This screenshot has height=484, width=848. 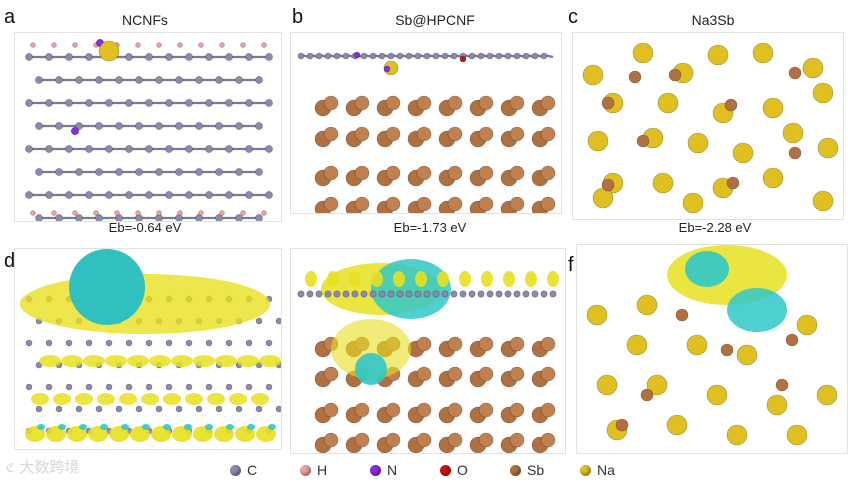 What do you see at coordinates (515, 470) in the screenshot?
I see `antimony-swatch` at bounding box center [515, 470].